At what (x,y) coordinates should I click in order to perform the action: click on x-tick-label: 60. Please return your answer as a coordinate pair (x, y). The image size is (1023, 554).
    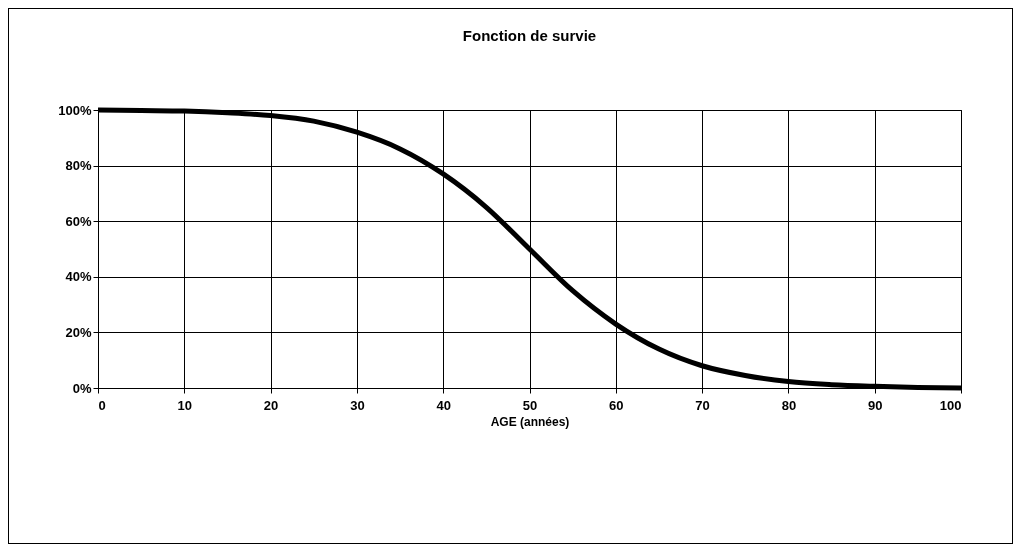
    Looking at the image, I should click on (616, 405).